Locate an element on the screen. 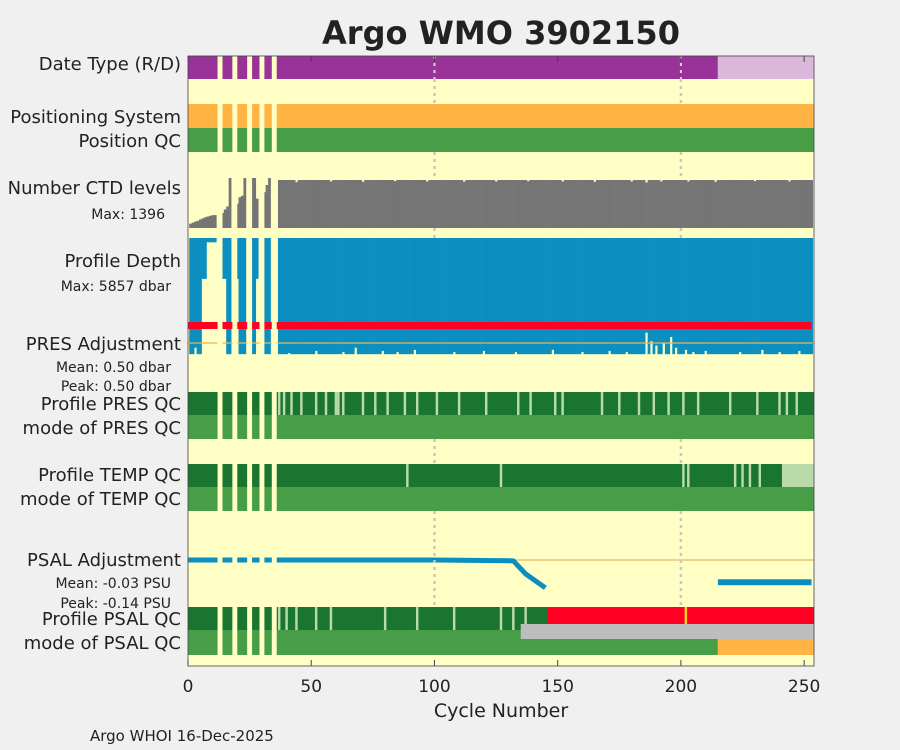 This screenshot has height=750, width=900. label-profile-depth: Profile Depth is located at coordinates (122, 261).